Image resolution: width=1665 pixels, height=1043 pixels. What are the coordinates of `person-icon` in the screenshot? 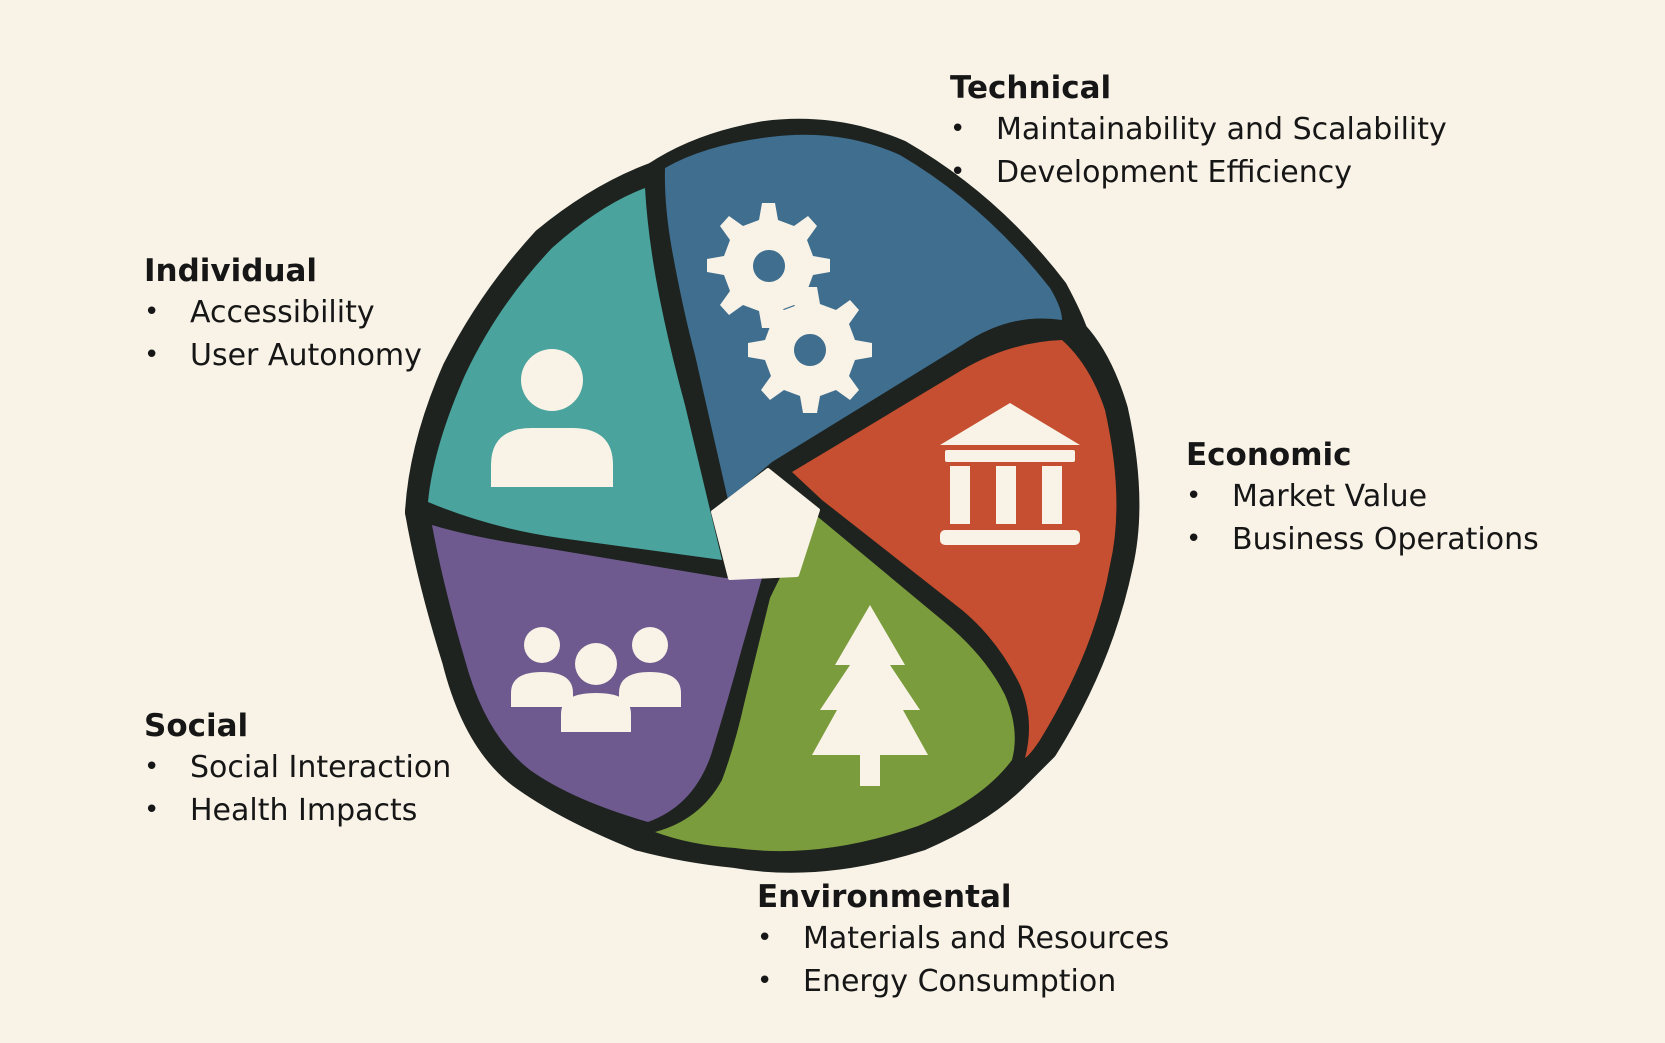 It's located at (552, 418).